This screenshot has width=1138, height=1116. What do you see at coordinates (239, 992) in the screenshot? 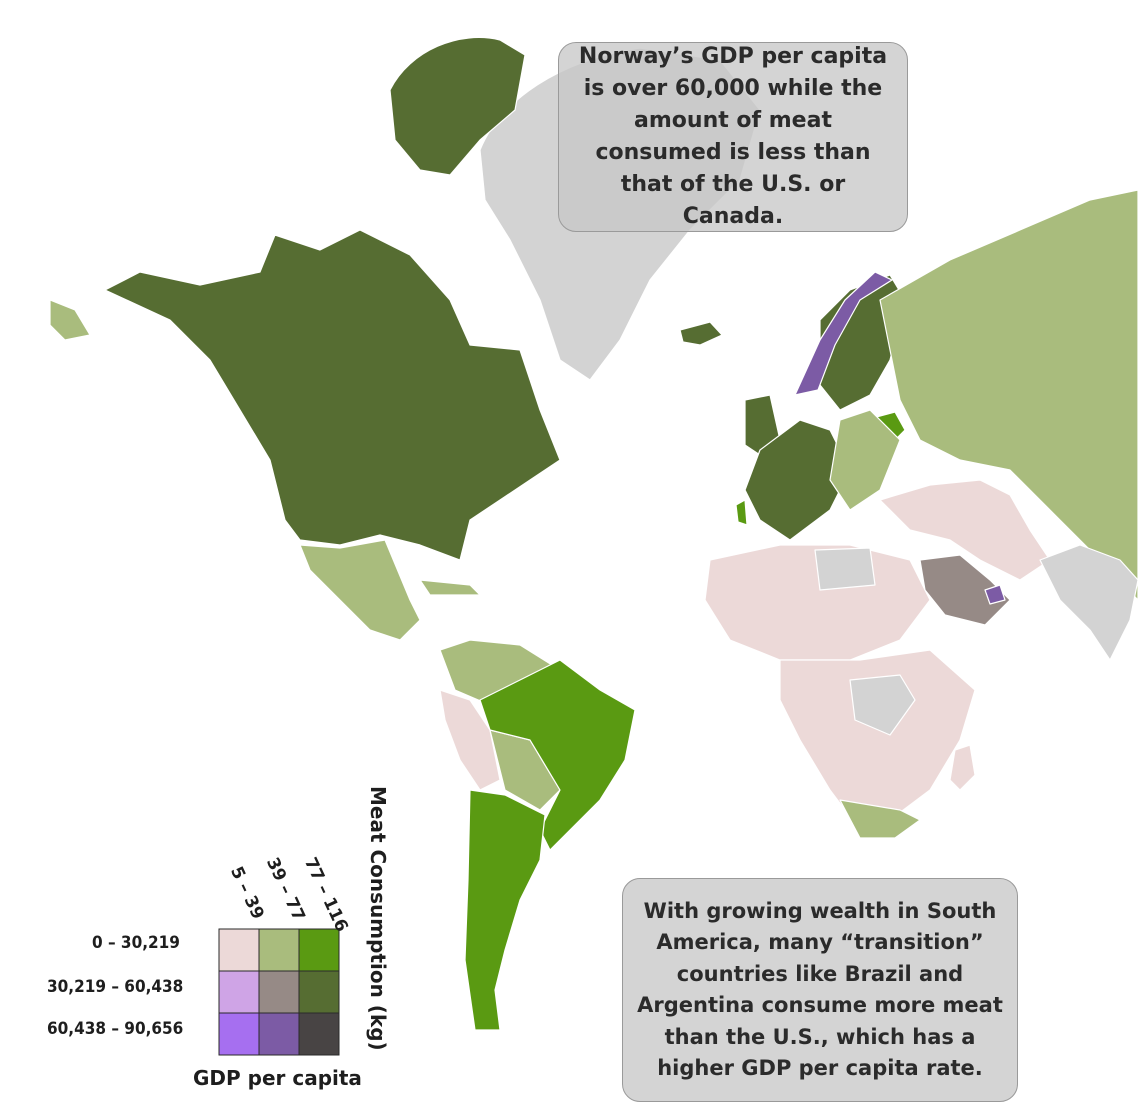
I see `legend-swatch-r2-c1` at bounding box center [239, 992].